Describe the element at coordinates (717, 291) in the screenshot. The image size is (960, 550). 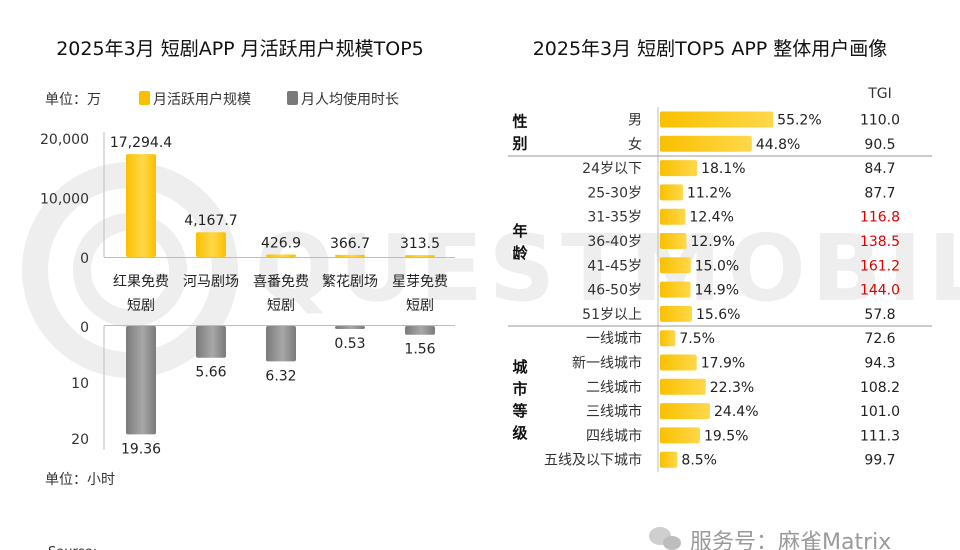
I see `profile-value-label: 14.9%` at that location.